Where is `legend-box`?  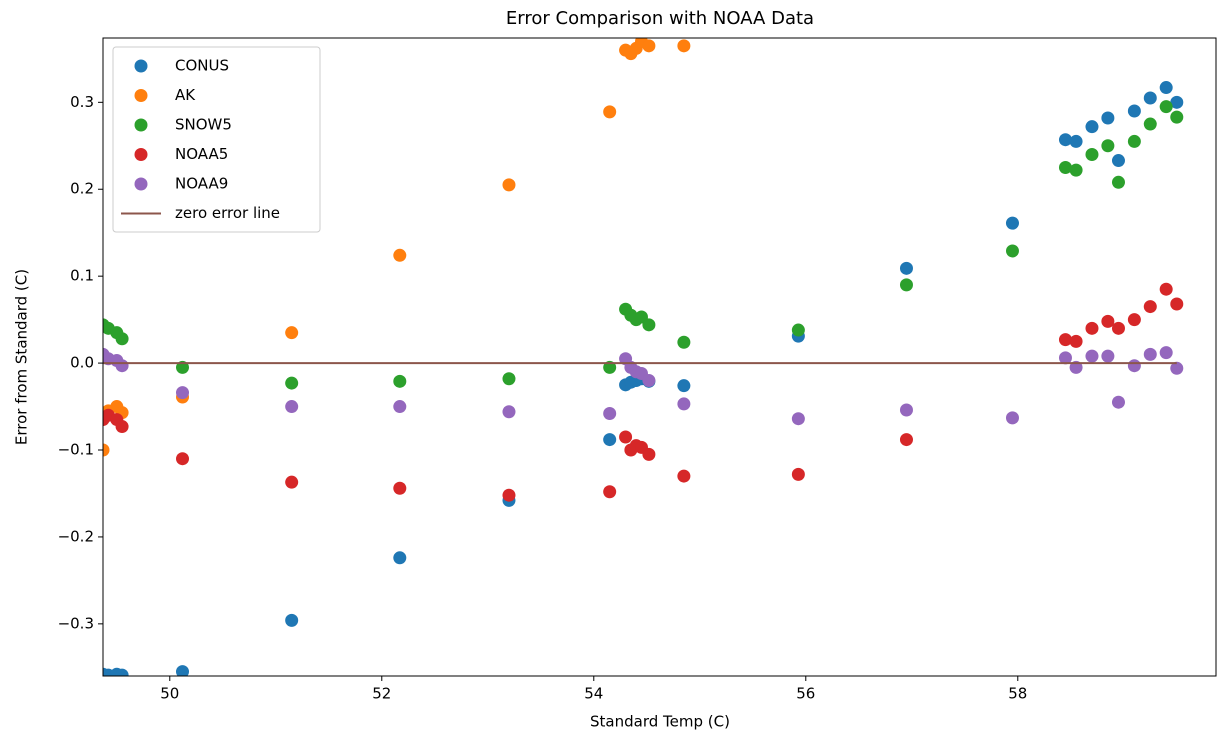
legend-box is located at coordinates (216, 139).